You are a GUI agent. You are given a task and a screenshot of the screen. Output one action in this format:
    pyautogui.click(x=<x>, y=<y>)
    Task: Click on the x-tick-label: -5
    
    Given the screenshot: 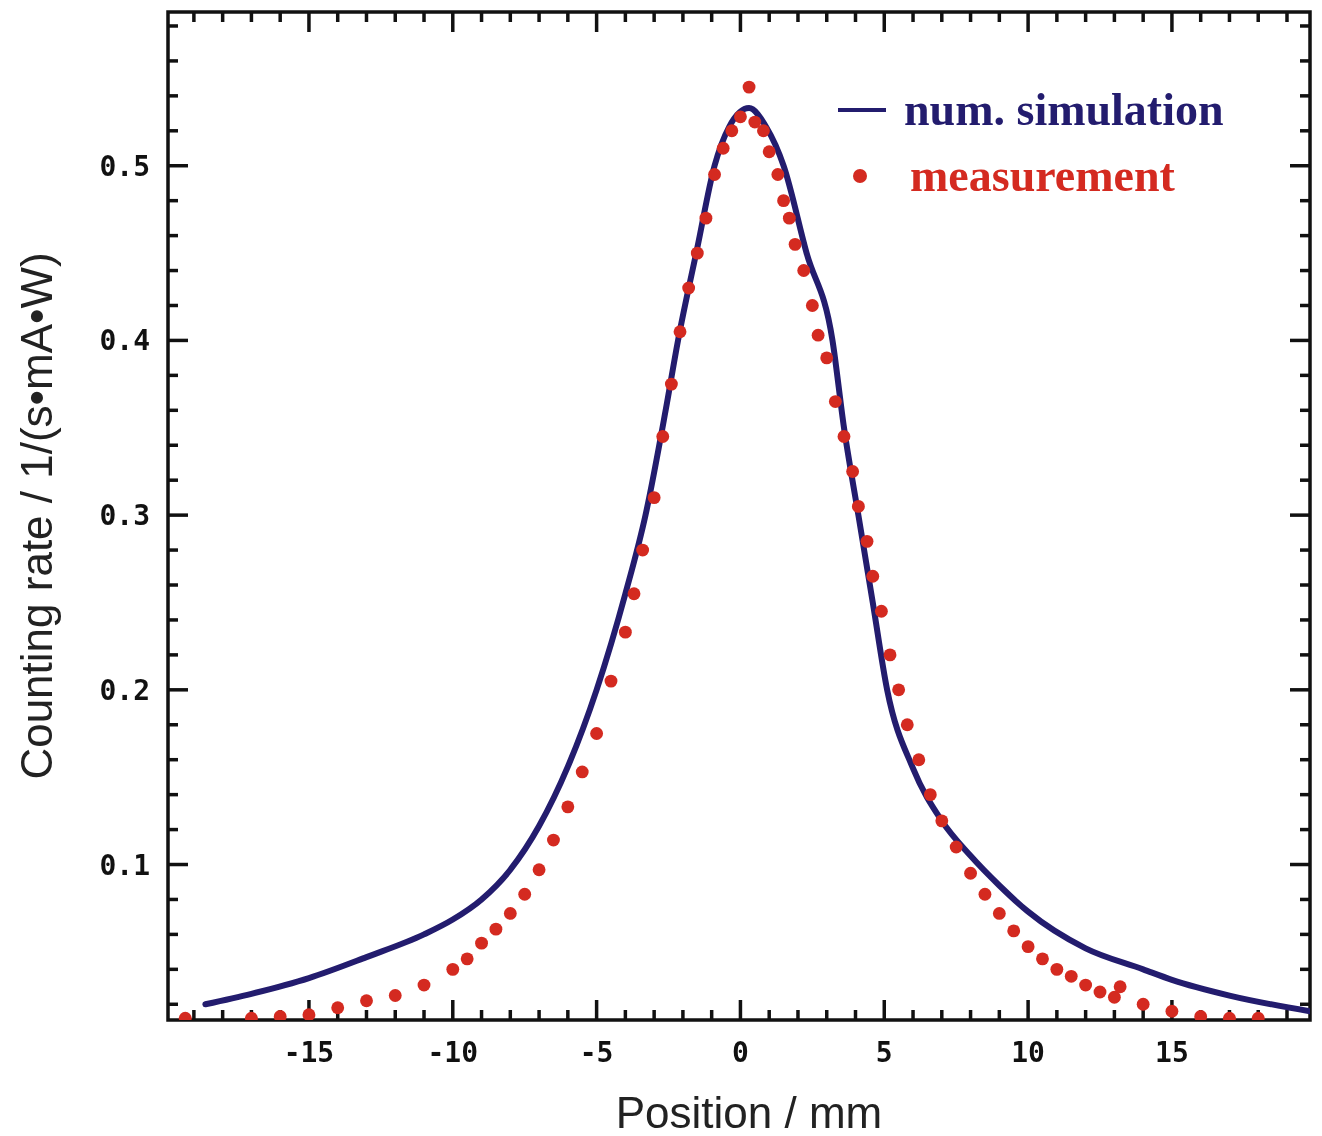 What is the action you would take?
    pyautogui.click(x=596, y=1052)
    